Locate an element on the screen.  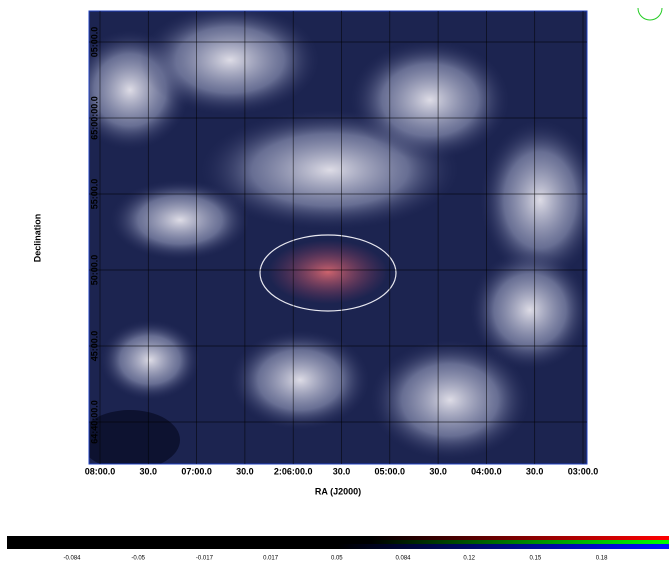
y-tick-label: 50:00.0 is located at coordinates (94, 270).